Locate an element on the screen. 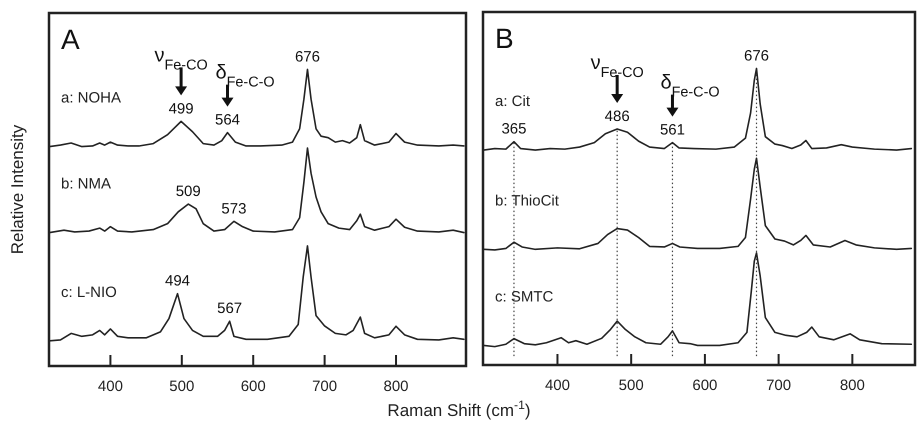  annotation: 365 is located at coordinates (513, 129).